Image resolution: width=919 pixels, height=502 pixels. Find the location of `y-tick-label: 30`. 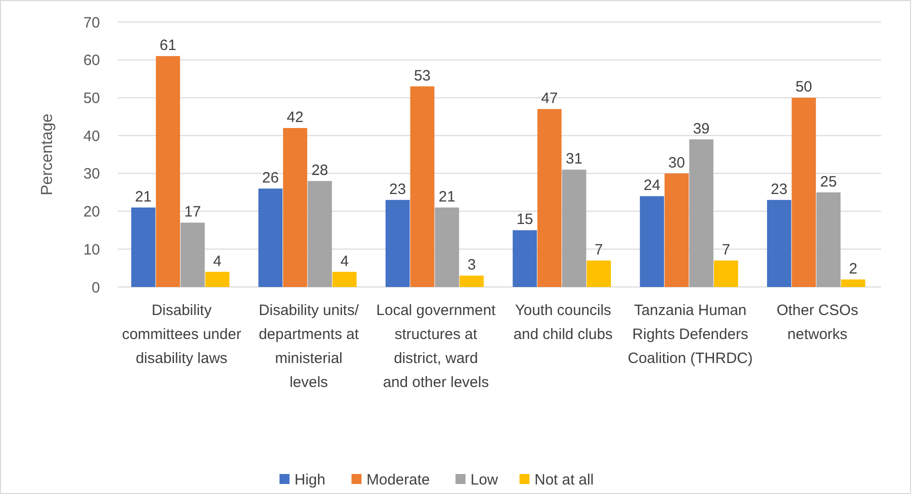

y-tick-label: 30 is located at coordinates (91, 174).